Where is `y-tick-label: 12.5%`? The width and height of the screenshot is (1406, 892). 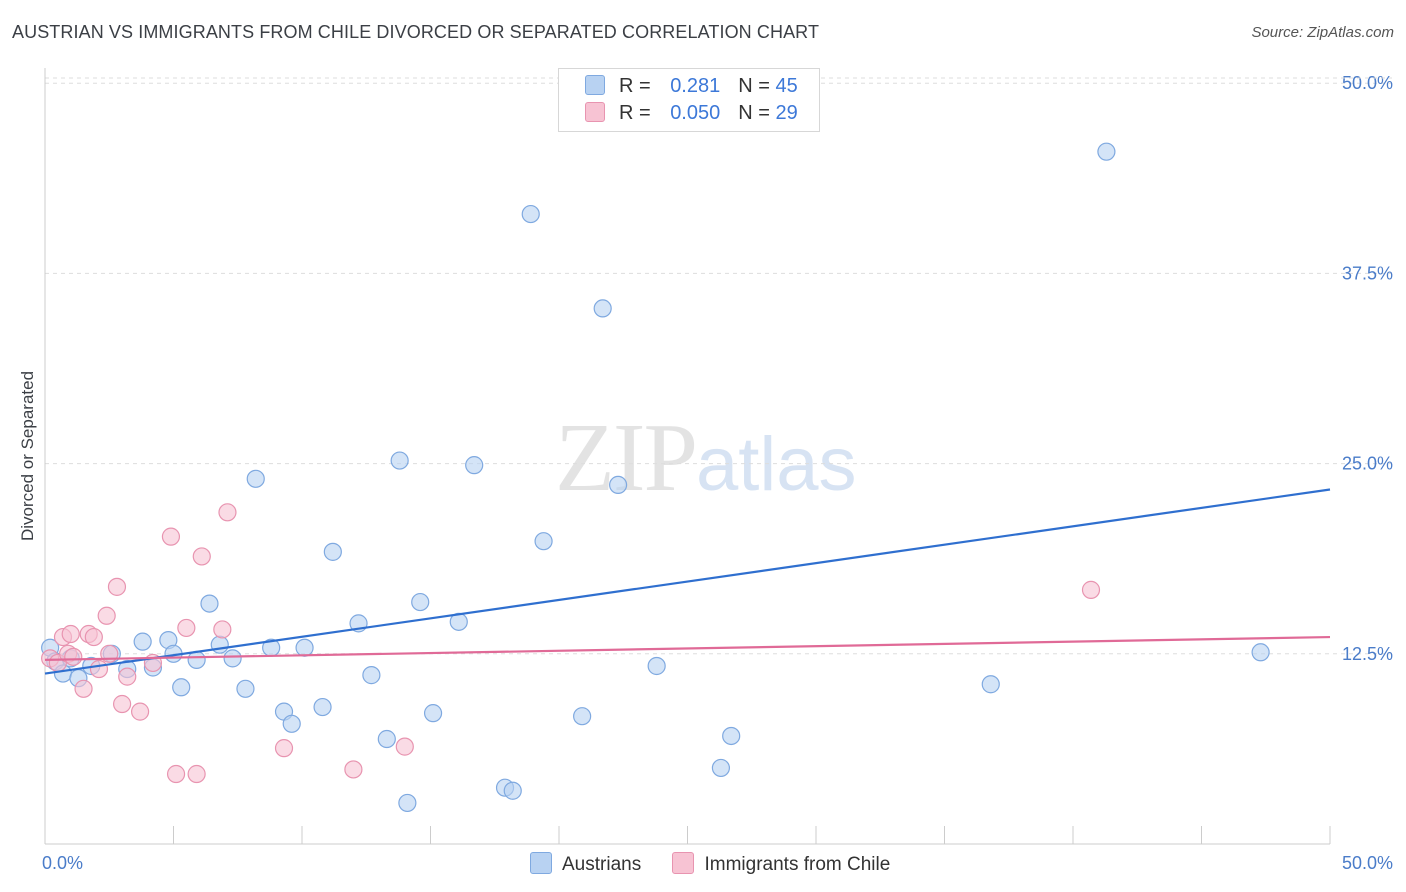
y-tick-label: 12.5% is located at coordinates (1367, 654).